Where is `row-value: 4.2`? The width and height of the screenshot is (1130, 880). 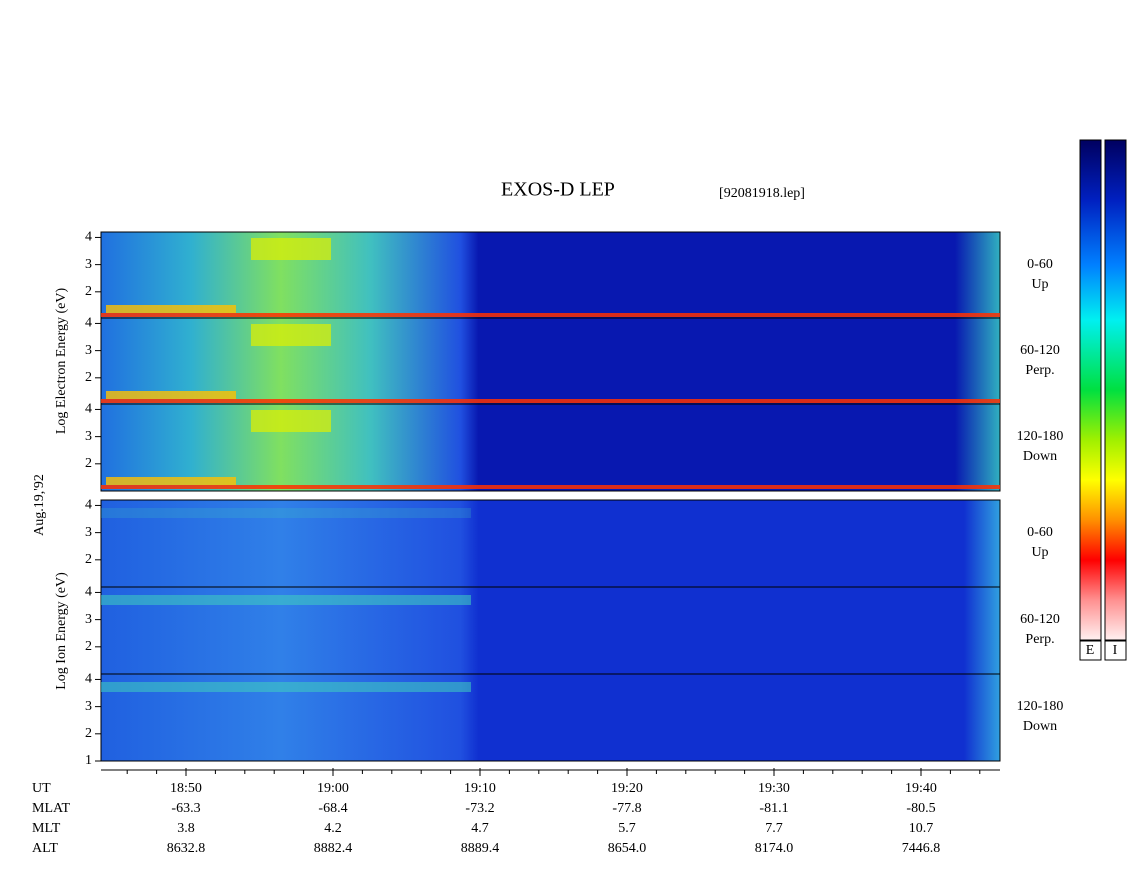
row-value: 4.2 is located at coordinates (333, 828).